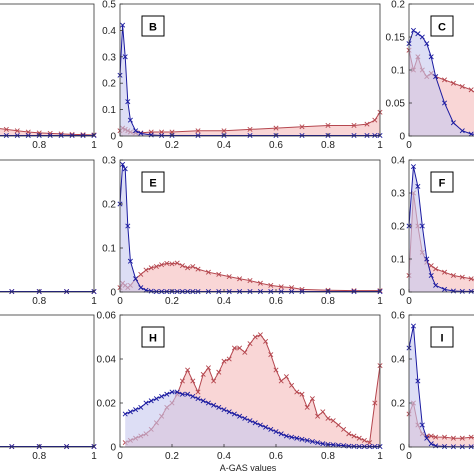 This screenshot has width=474, height=474. I want to click on point-blue-C, so click(471, 134).